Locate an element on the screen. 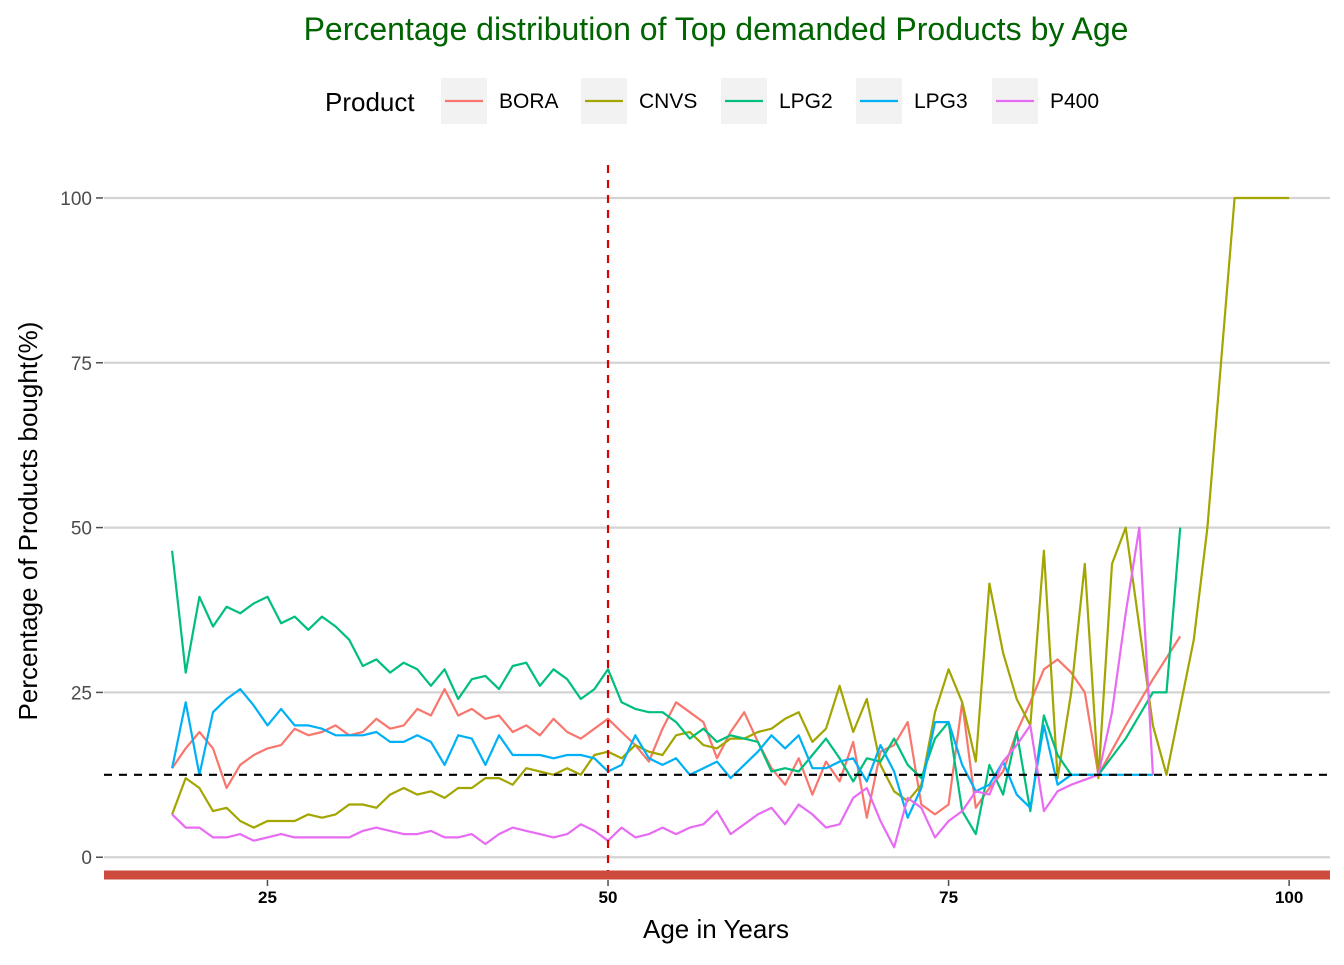  xtick-label-75: 75 is located at coordinates (948, 897).